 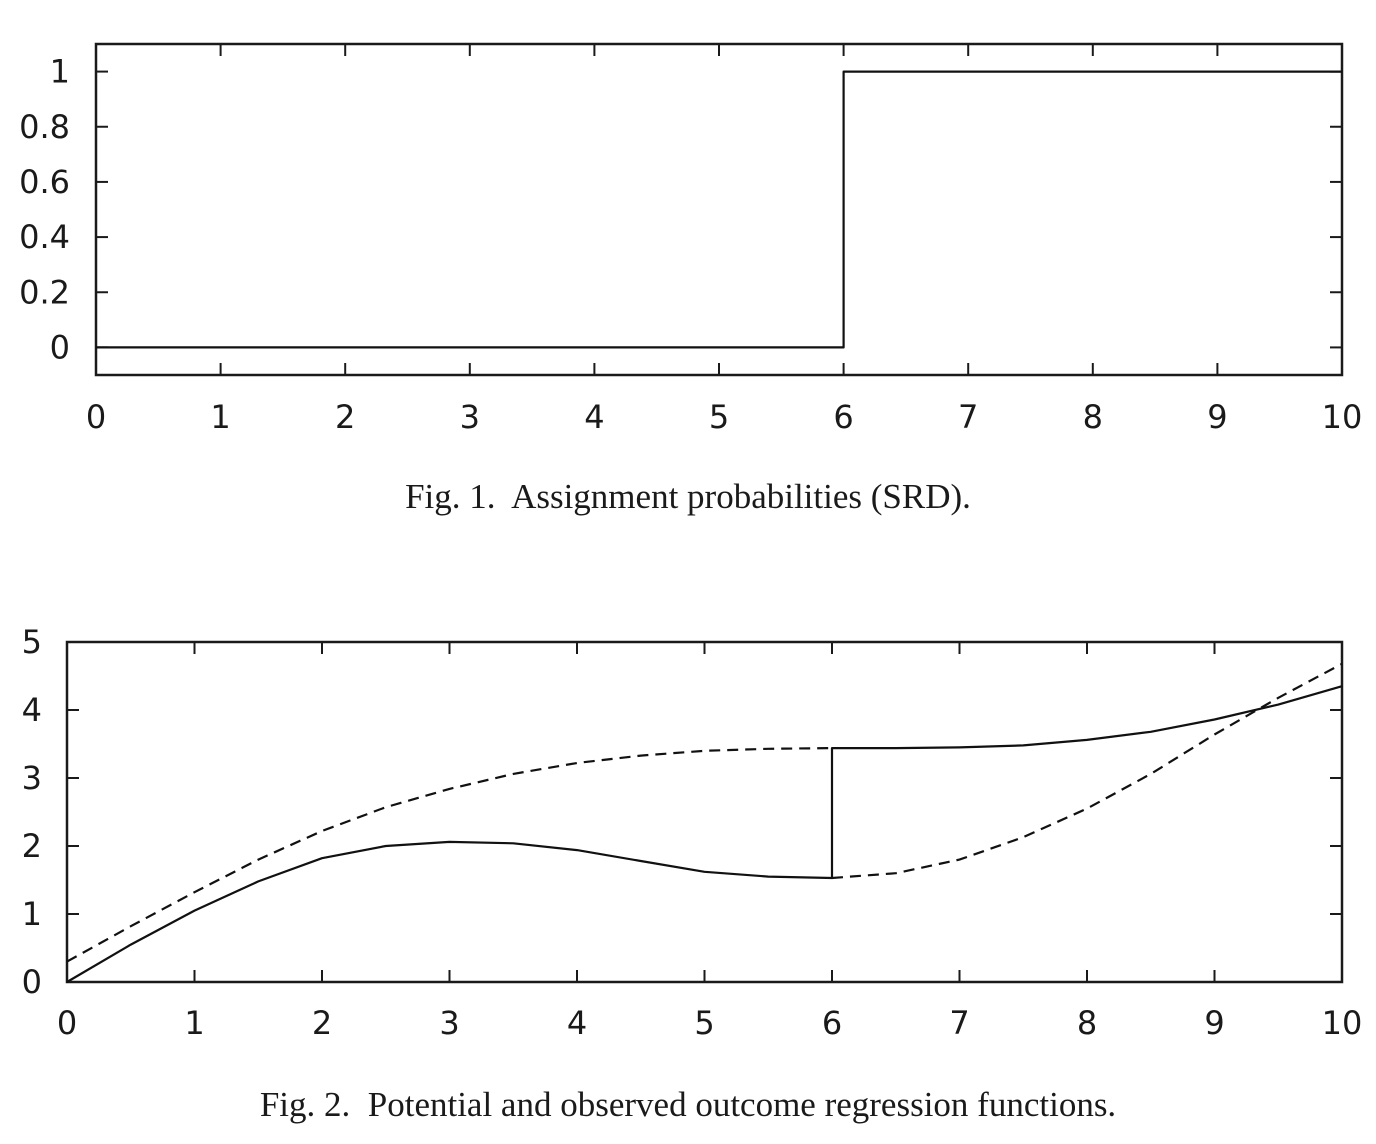 I want to click on y-tick-label: 0.8, so click(x=44, y=127).